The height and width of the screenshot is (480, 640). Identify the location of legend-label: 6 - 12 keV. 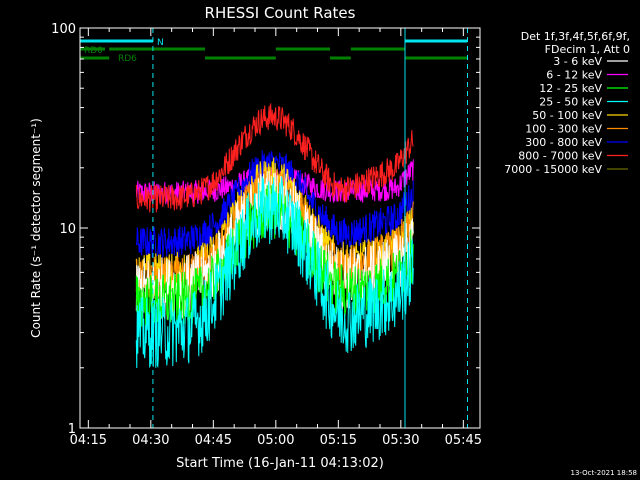
(574, 75).